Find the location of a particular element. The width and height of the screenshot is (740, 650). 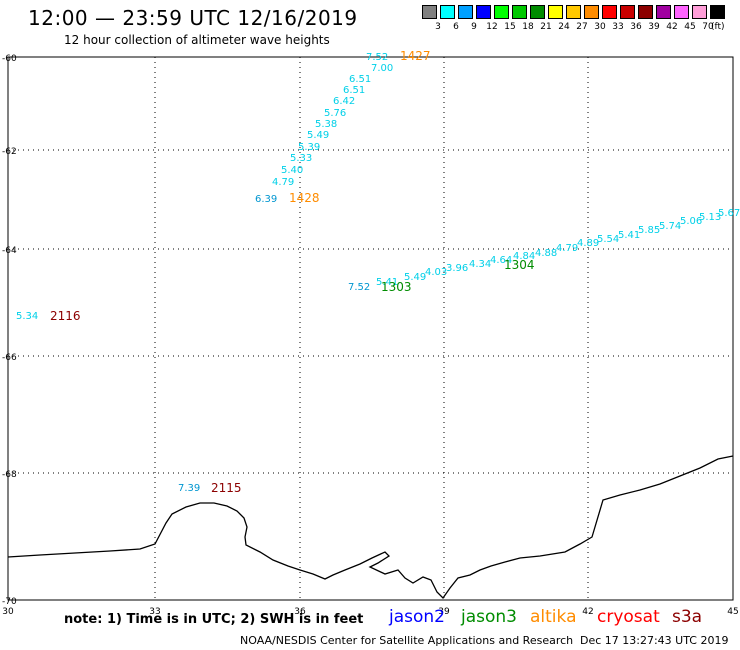

wave-height-value: 3.96 is located at coordinates (457, 268).